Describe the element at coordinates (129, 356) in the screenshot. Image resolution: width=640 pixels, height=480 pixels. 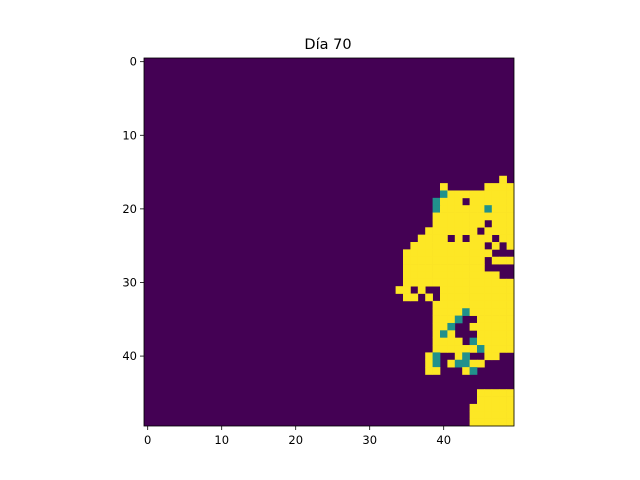
I see `y-tick-label: 40` at that location.